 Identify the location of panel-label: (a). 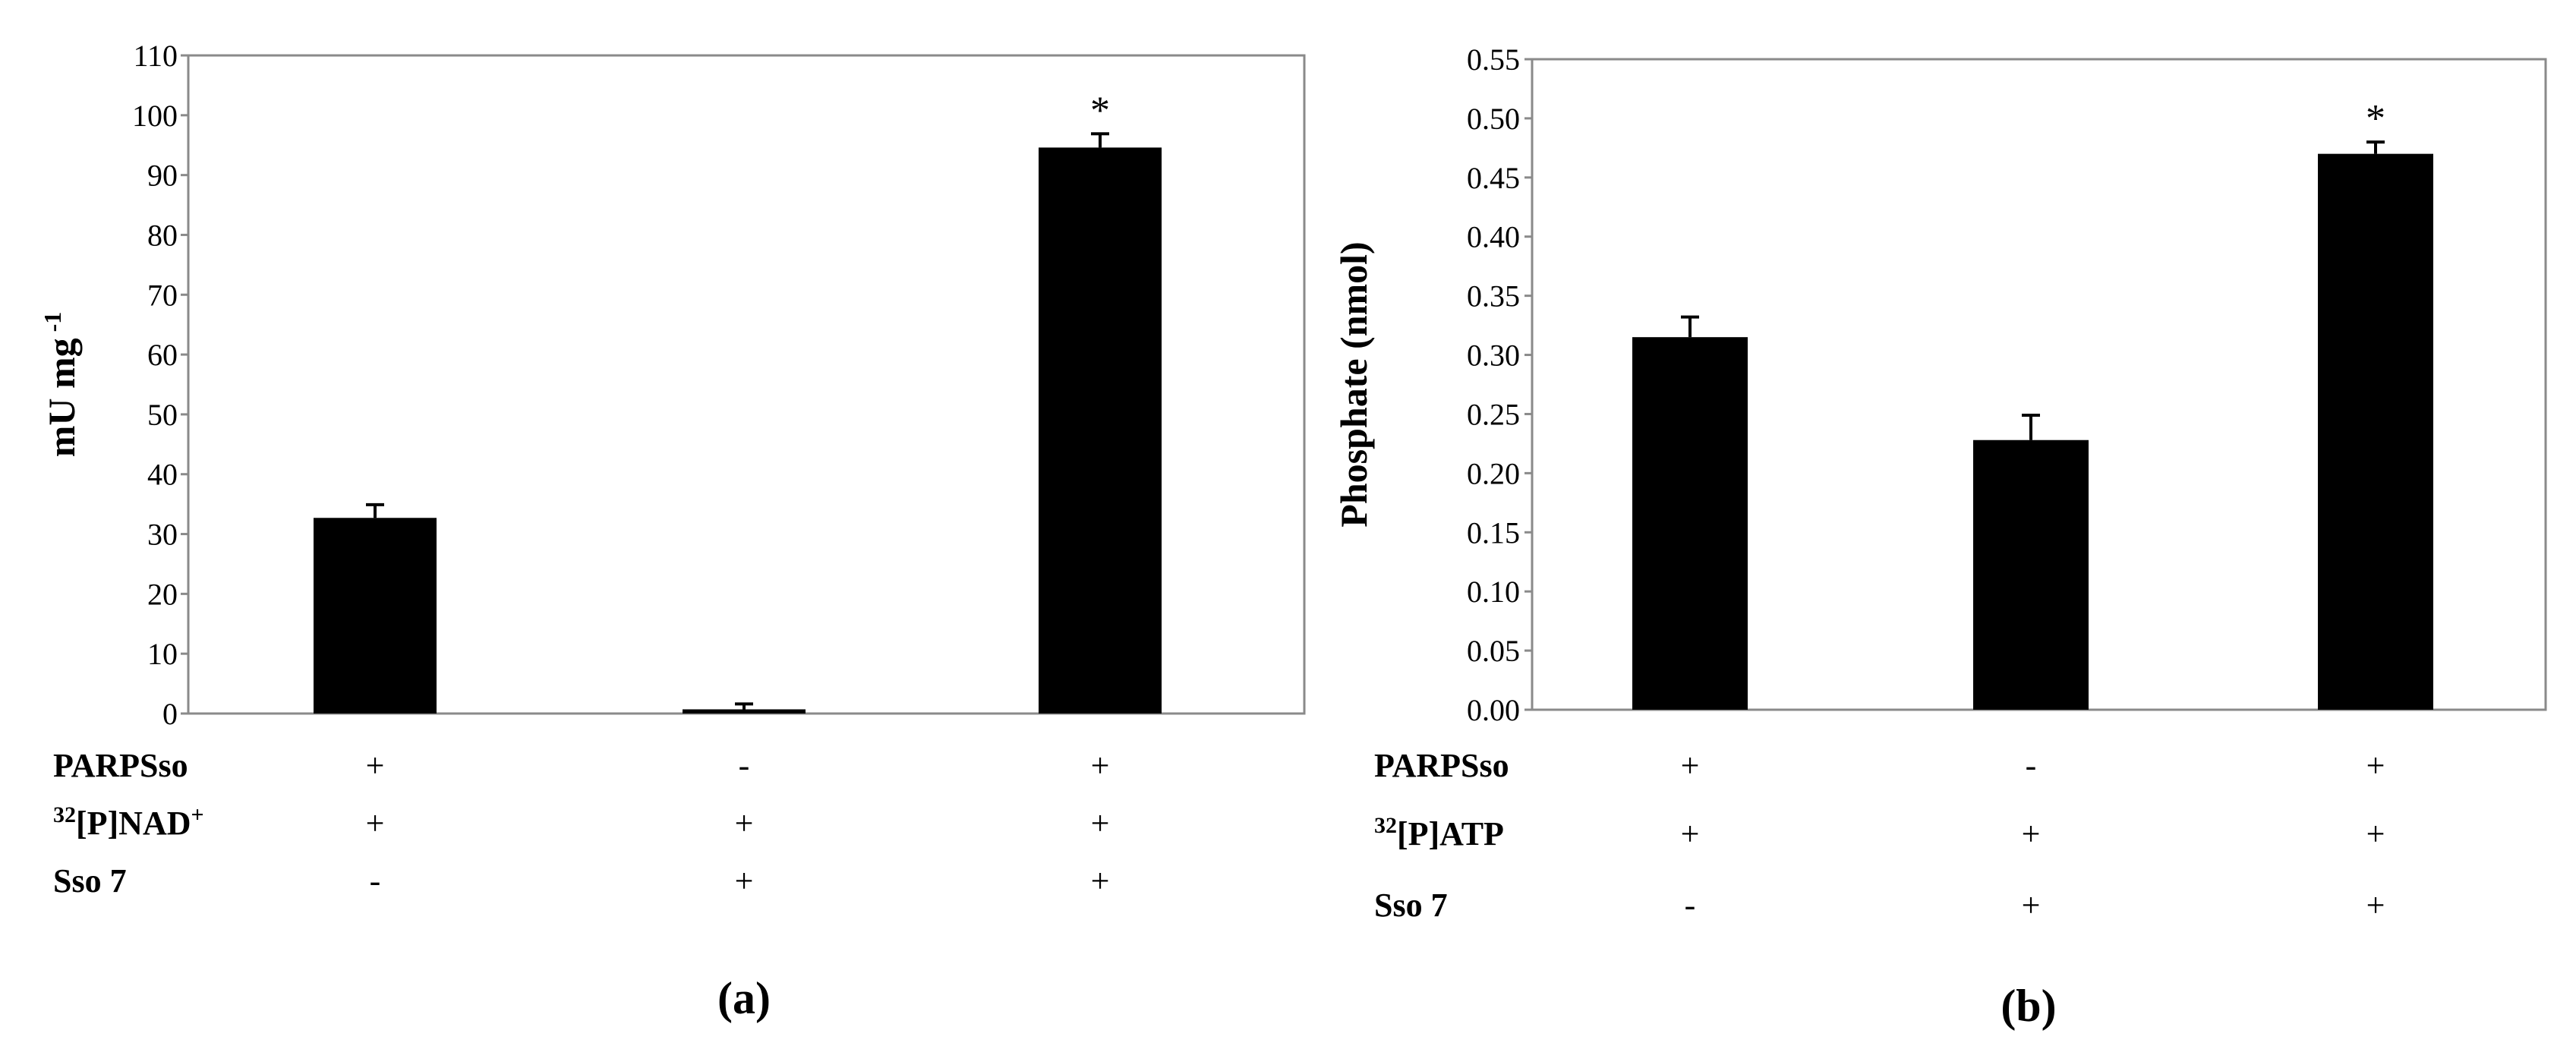
(744, 998).